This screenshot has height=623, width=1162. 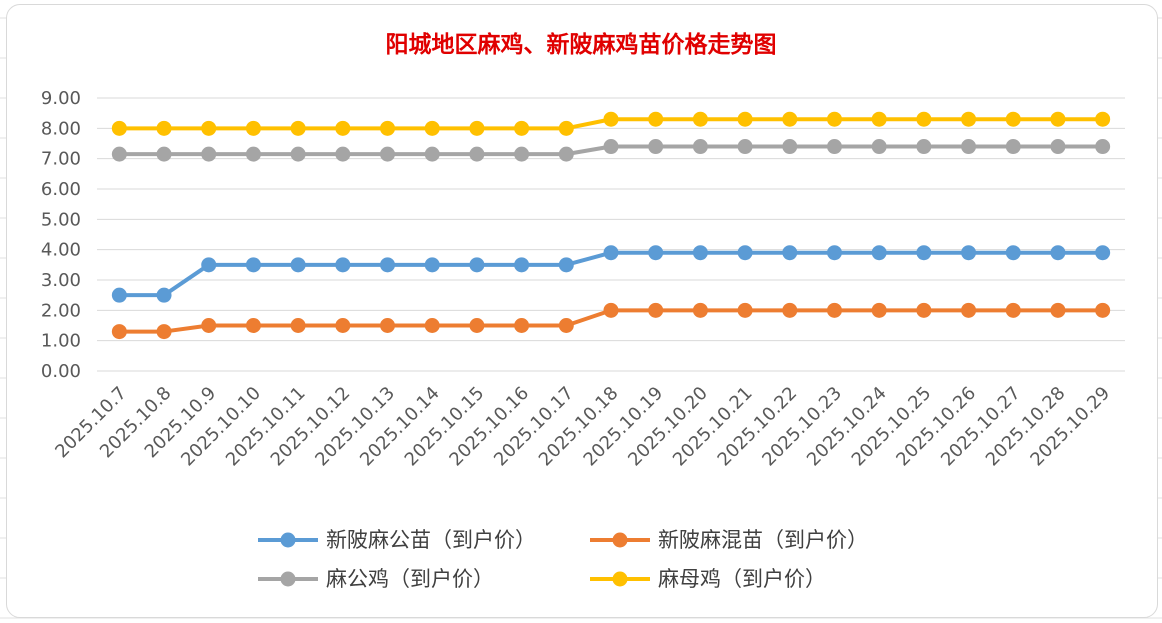 I want to click on legend-item: 麻公鸡（到户价）, so click(x=376, y=579).